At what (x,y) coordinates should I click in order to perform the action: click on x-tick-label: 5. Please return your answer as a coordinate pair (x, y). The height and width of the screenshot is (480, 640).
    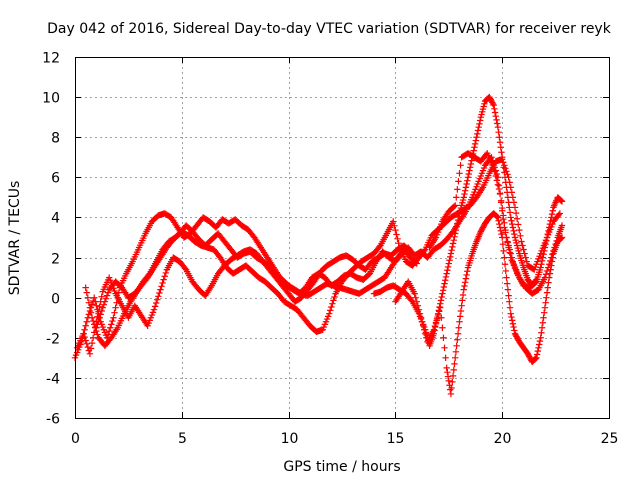
    Looking at the image, I should click on (182, 439).